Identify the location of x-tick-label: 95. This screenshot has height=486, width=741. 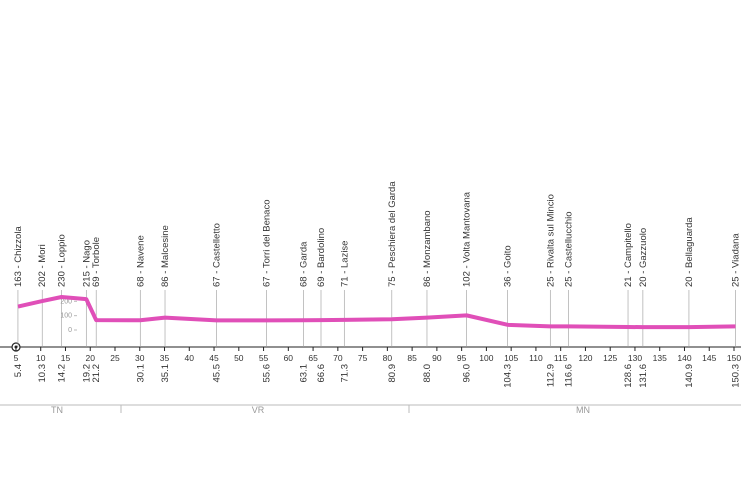
(462, 358).